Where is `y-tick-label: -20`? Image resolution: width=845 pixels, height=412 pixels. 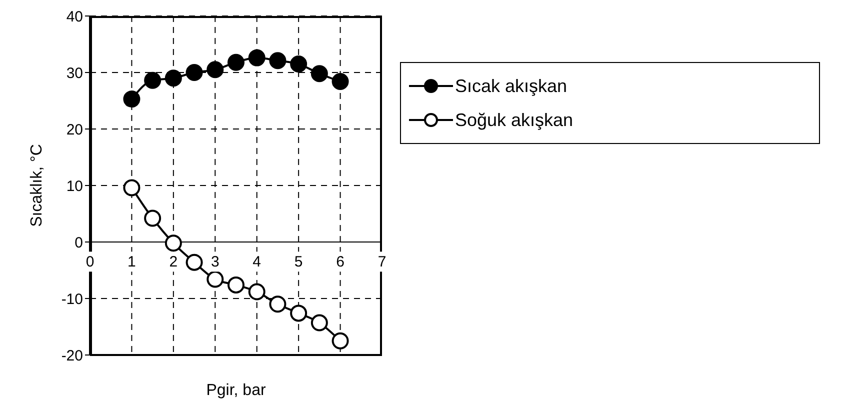 y-tick-label: -20 is located at coordinates (72, 355).